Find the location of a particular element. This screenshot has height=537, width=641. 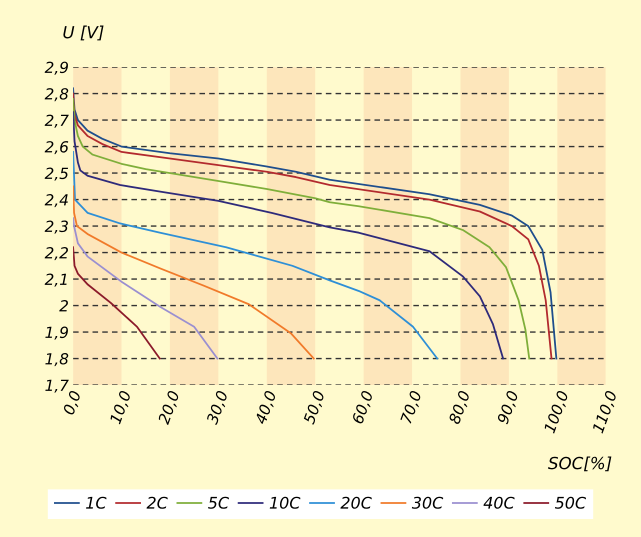

legend-label: 1C is located at coordinates (96, 502).